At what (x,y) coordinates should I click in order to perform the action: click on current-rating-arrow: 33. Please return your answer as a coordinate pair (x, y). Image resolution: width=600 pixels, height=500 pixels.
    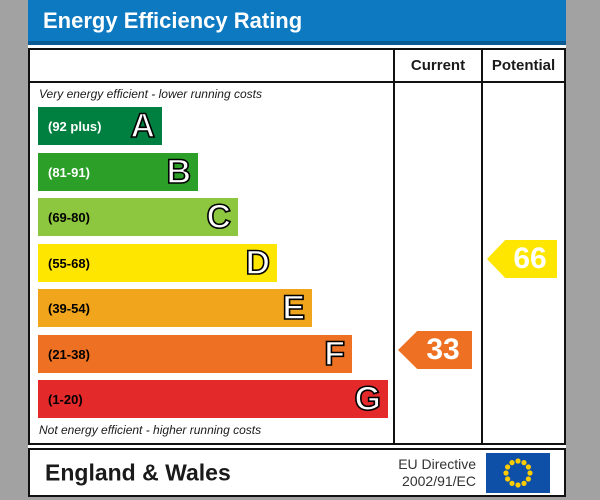
    Looking at the image, I should click on (435, 350).